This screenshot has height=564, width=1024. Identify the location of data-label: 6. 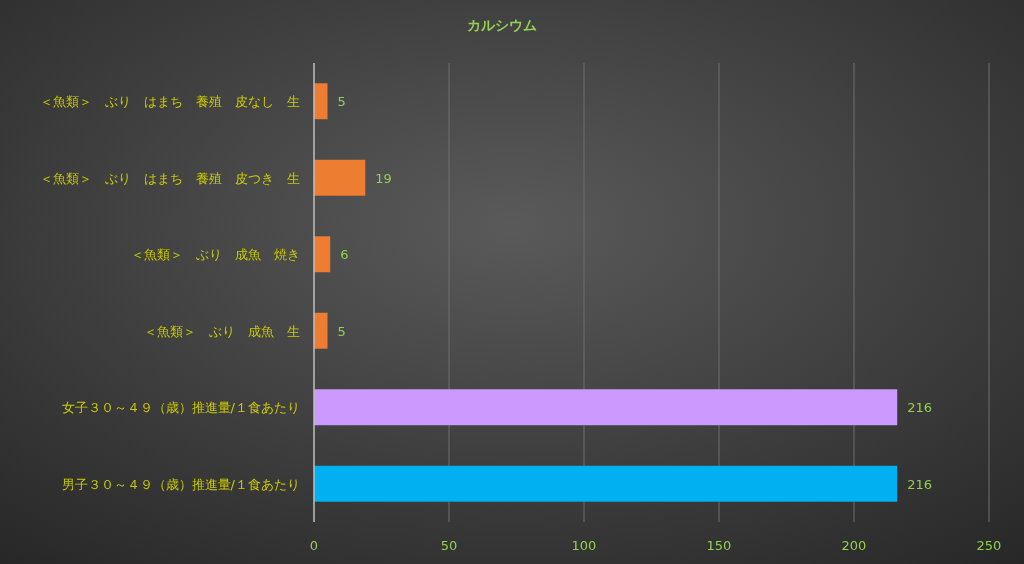
(344, 255).